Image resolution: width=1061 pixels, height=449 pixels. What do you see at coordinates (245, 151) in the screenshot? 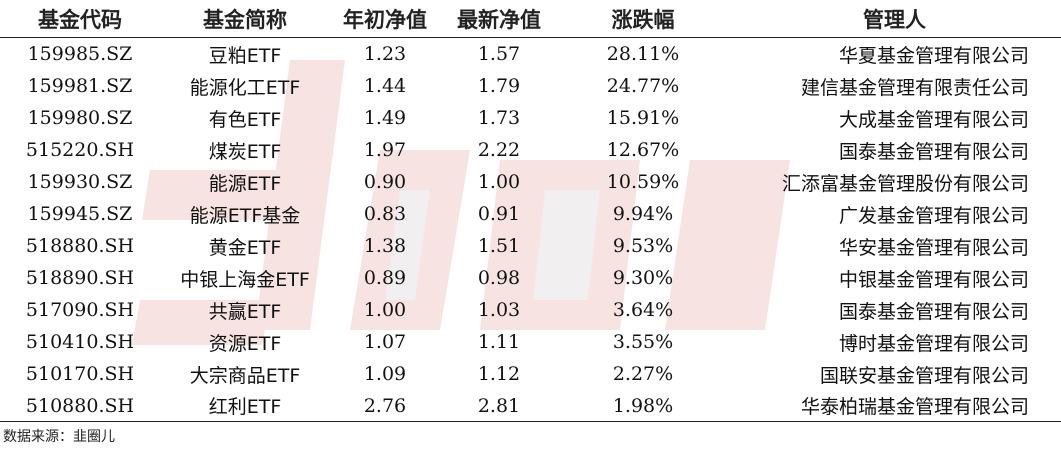
I see `fund-name: 煤炭ETF` at bounding box center [245, 151].